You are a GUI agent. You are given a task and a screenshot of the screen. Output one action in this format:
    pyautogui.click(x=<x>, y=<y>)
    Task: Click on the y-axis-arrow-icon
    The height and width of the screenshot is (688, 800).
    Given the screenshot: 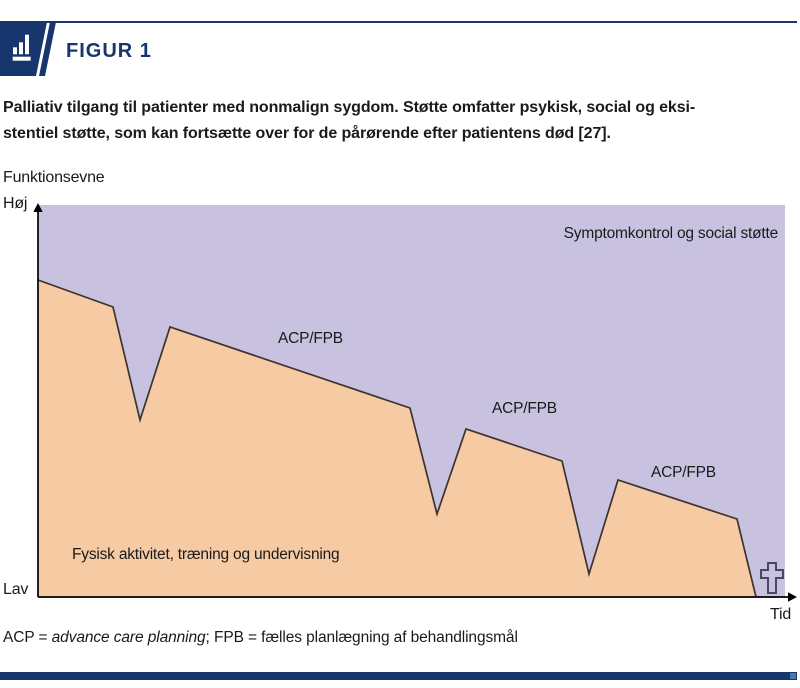 What is the action you would take?
    pyautogui.click(x=38, y=207)
    